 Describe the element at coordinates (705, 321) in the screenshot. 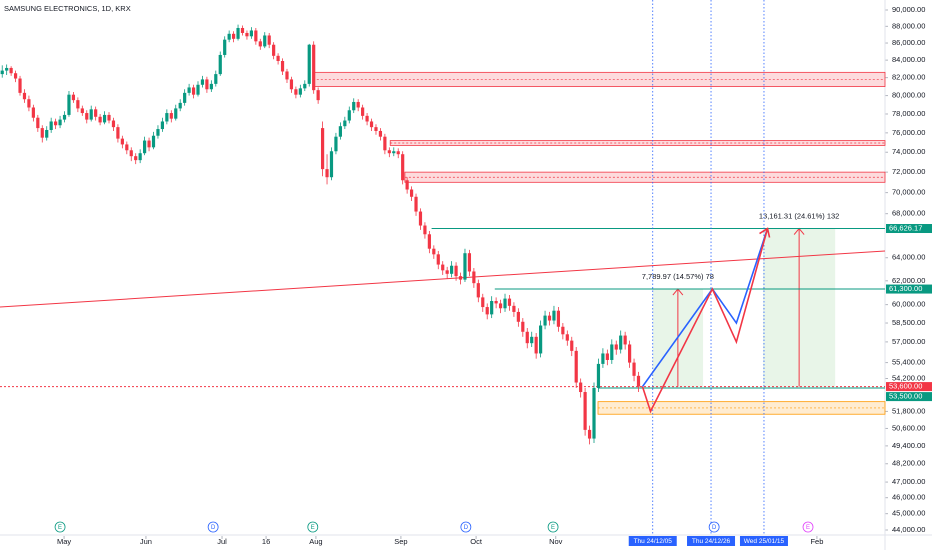

I see `projection` at that location.